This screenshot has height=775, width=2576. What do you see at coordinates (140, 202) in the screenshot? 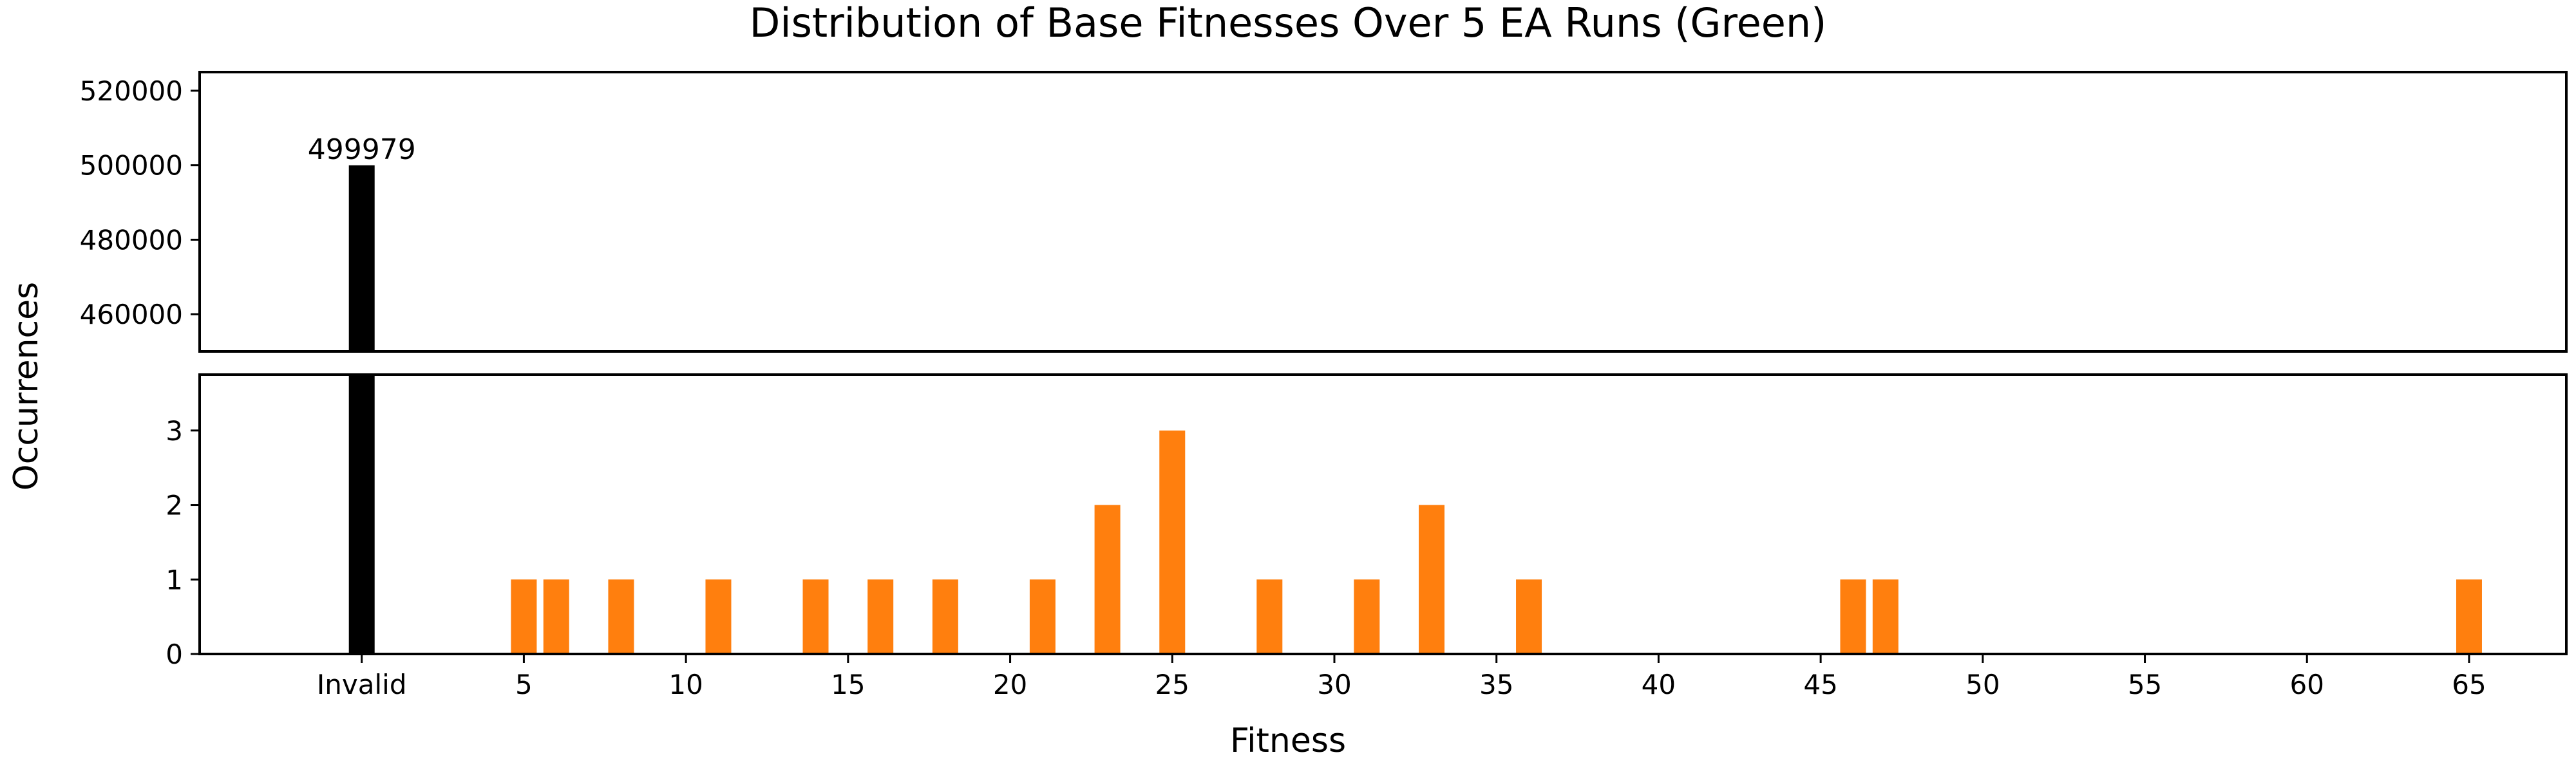
I see `top-panel-y-ticks: 460000 480000 500000 520000` at bounding box center [140, 202].